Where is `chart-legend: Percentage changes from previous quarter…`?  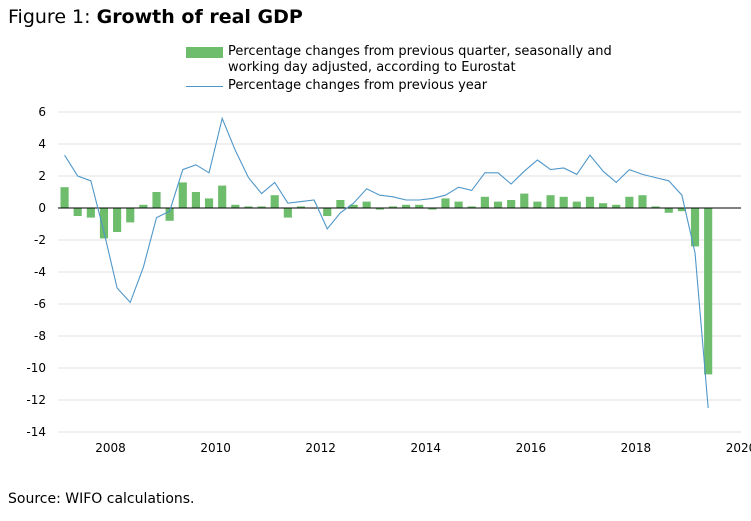
chart-legend: Percentage changes from previous quarter… is located at coordinates (399, 69).